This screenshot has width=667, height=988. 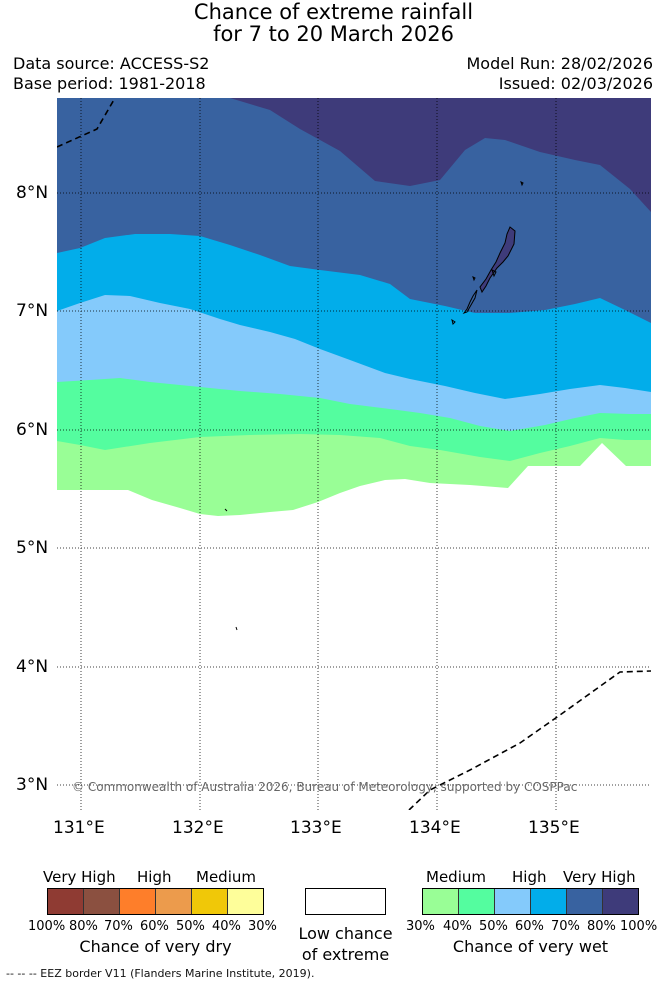 What do you see at coordinates (457, 926) in the screenshot?
I see `wet-tick-40: 40%` at bounding box center [457, 926].